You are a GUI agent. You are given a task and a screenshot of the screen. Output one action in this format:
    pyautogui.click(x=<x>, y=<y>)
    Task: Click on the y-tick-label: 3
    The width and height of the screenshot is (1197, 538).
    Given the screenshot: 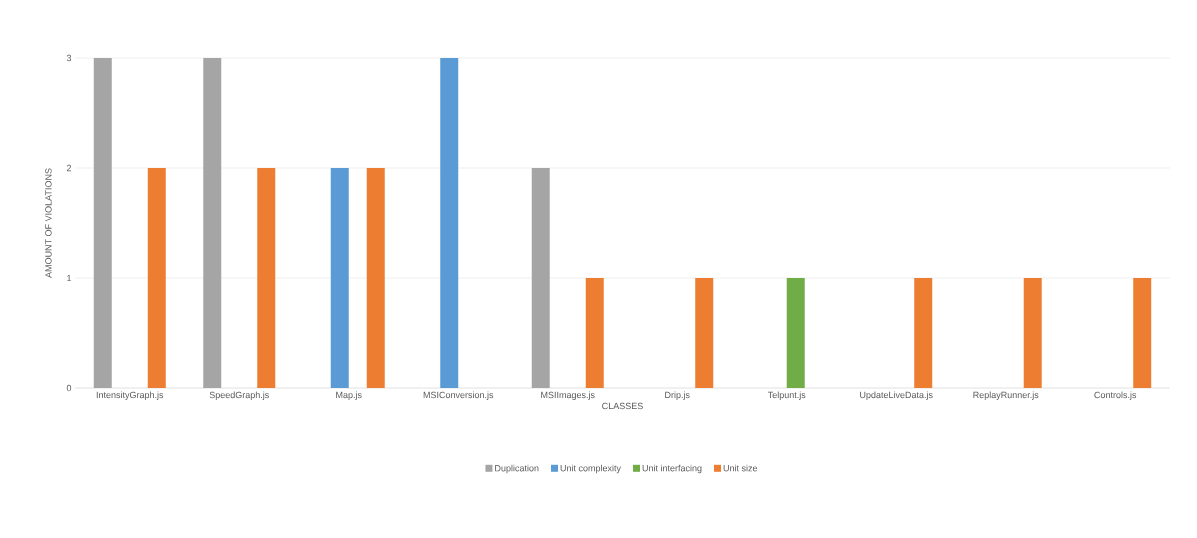 What is the action you would take?
    pyautogui.click(x=69, y=58)
    